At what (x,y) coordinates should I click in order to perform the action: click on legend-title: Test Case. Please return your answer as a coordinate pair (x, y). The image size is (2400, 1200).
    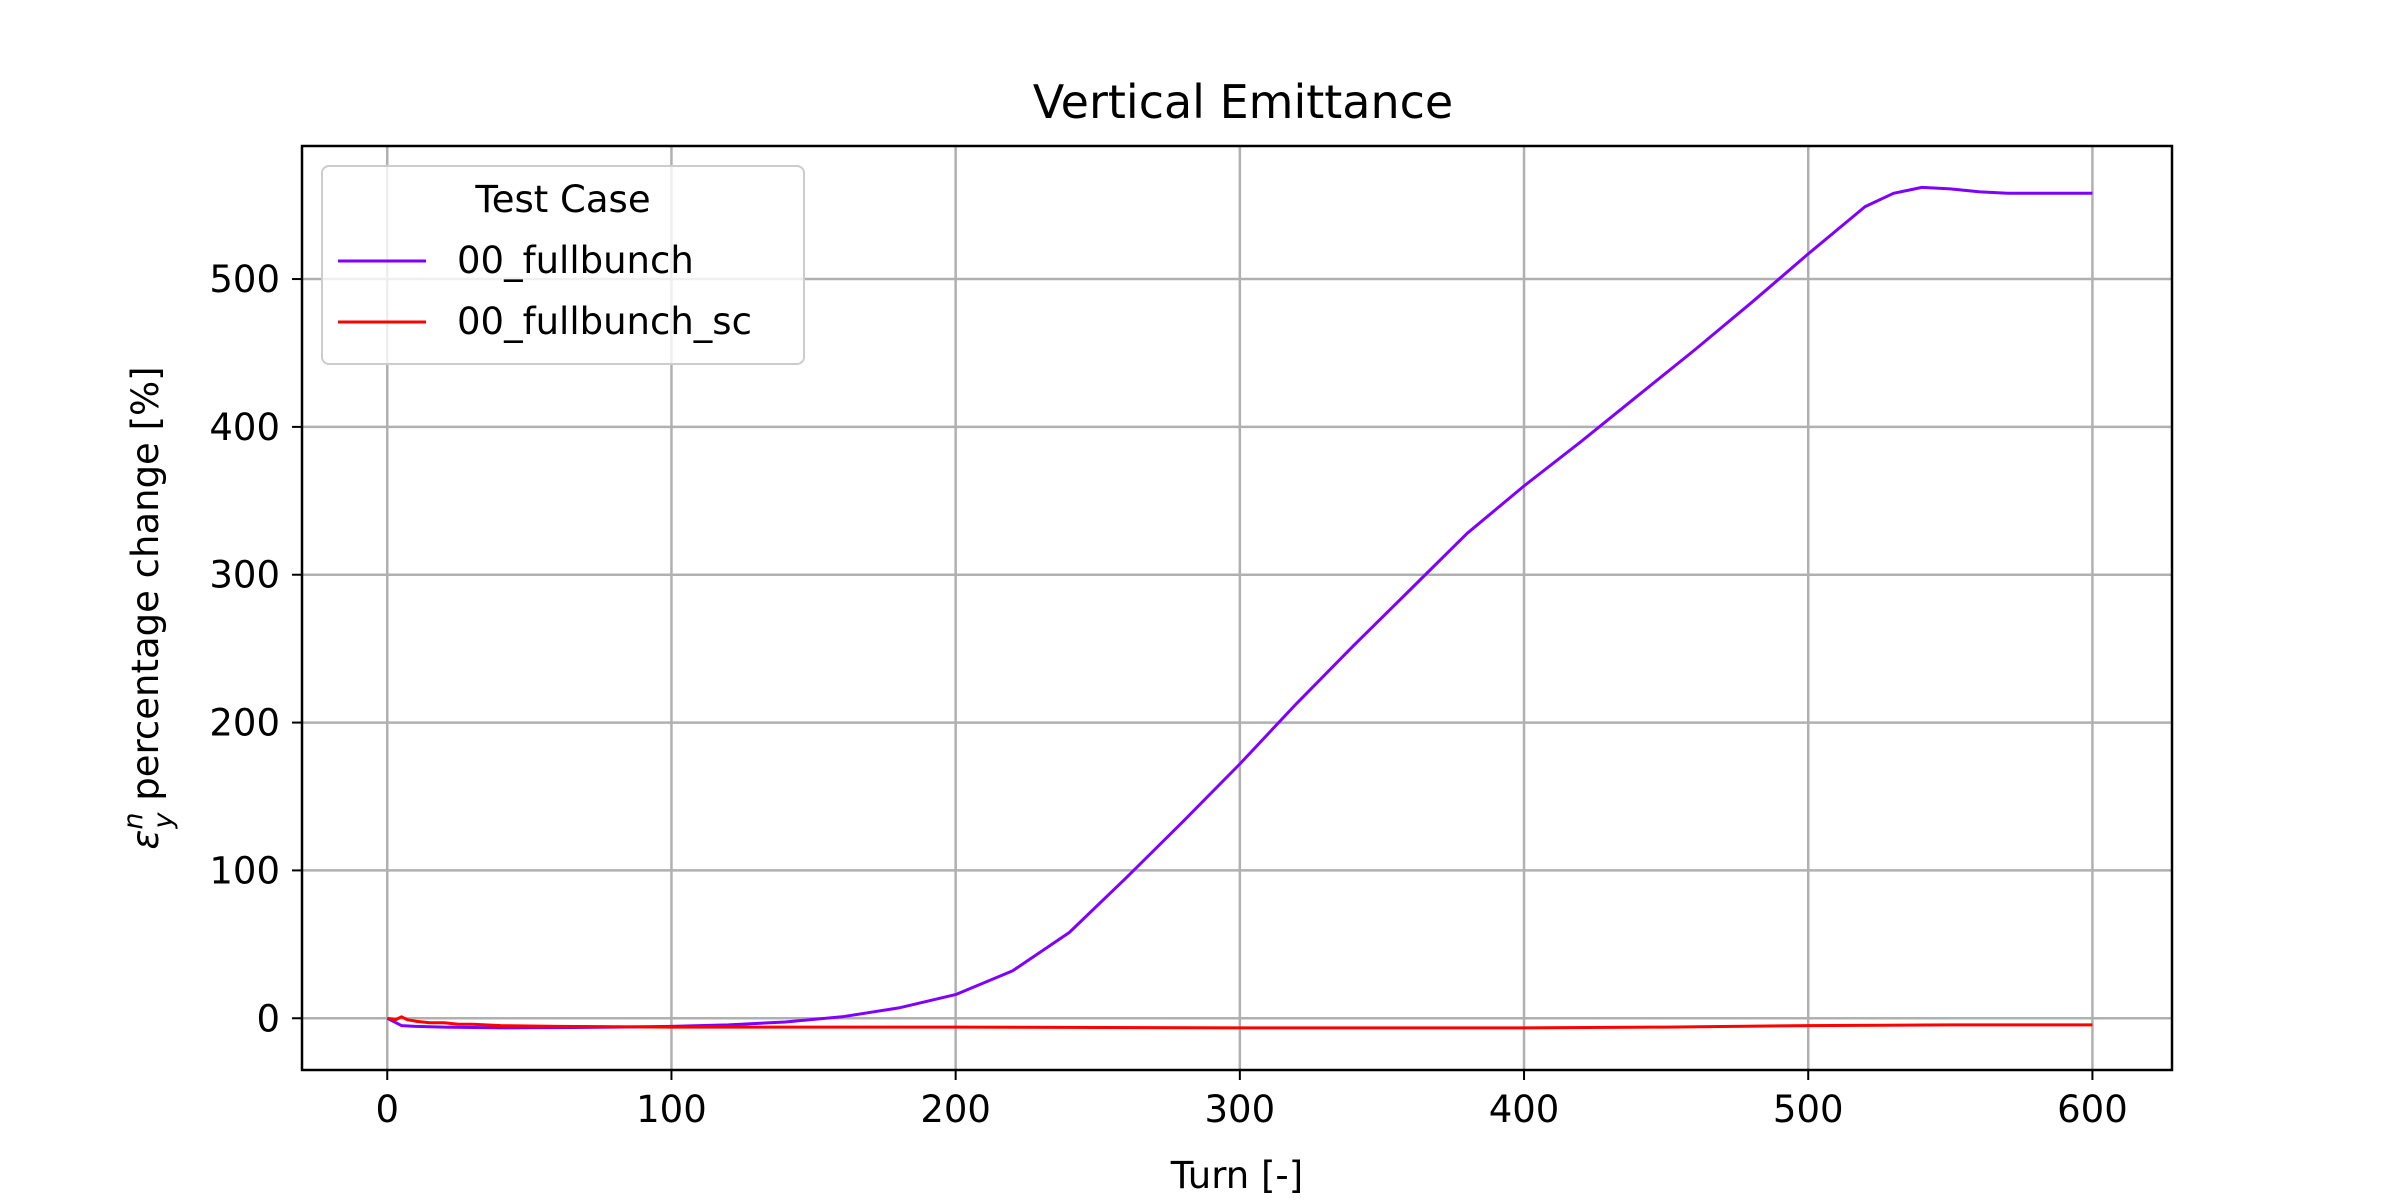
    Looking at the image, I should click on (562, 199).